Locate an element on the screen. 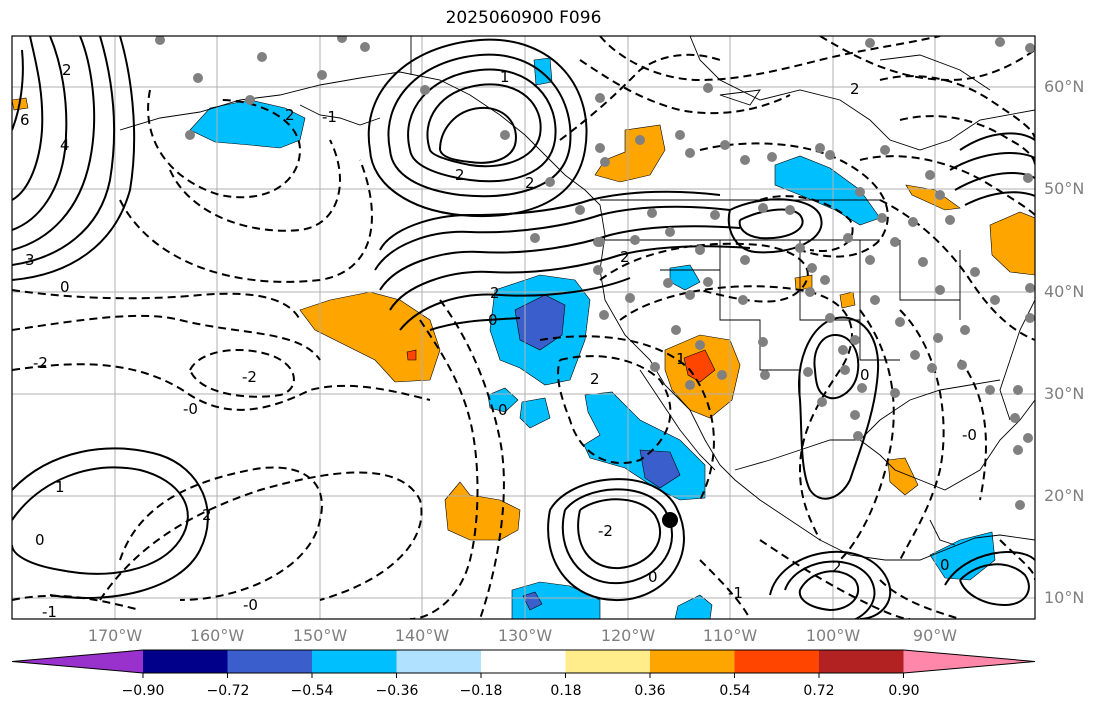 This screenshot has height=712, width=1105. fill-gulf-orange is located at coordinates (903, 476).